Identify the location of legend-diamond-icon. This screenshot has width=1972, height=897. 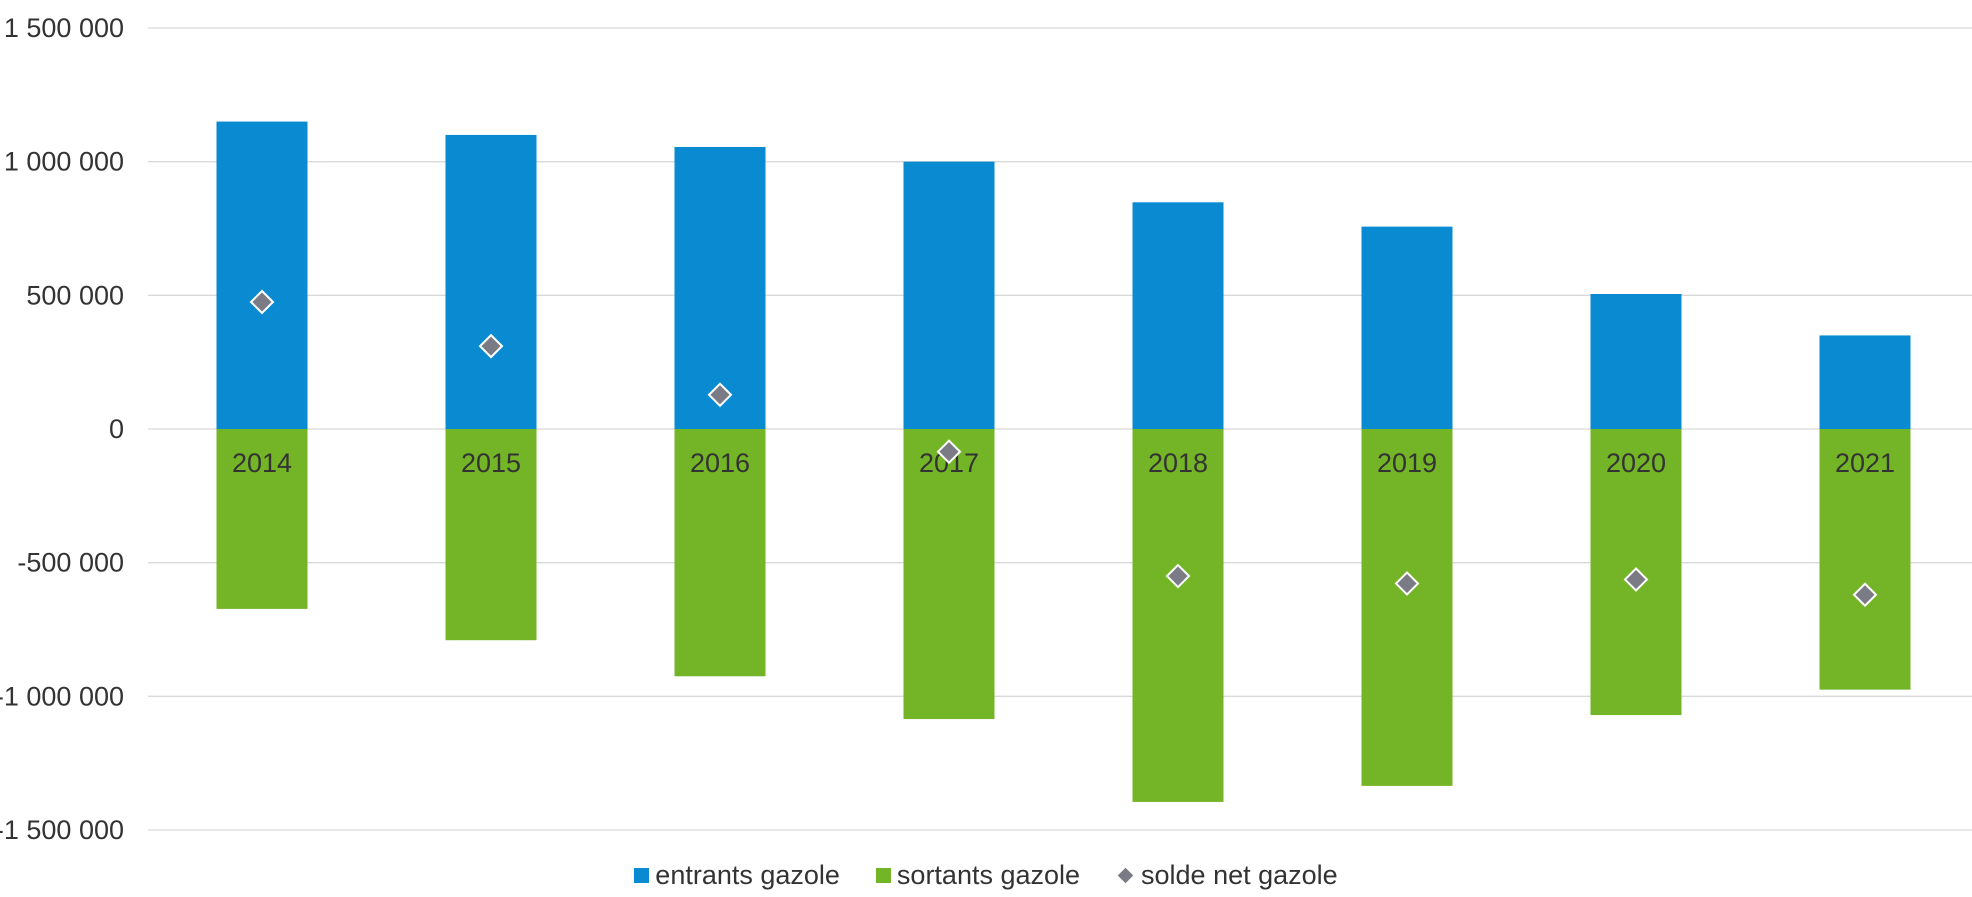
(1125, 875).